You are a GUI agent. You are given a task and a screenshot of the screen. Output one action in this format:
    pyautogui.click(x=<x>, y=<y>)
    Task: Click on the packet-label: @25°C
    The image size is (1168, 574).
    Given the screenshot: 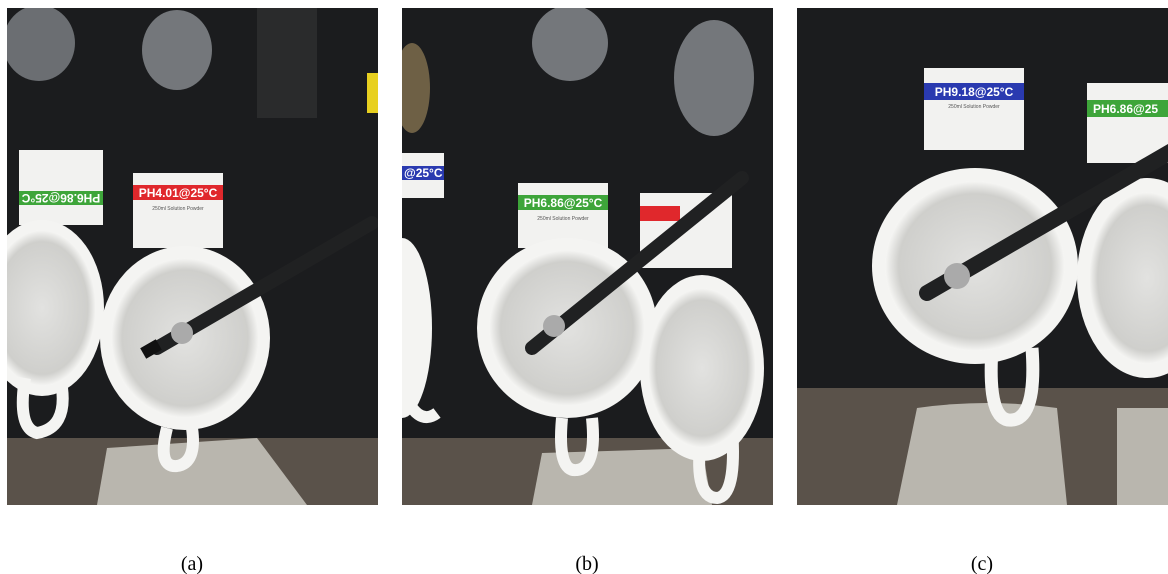 What is the action you would take?
    pyautogui.click(x=423, y=173)
    